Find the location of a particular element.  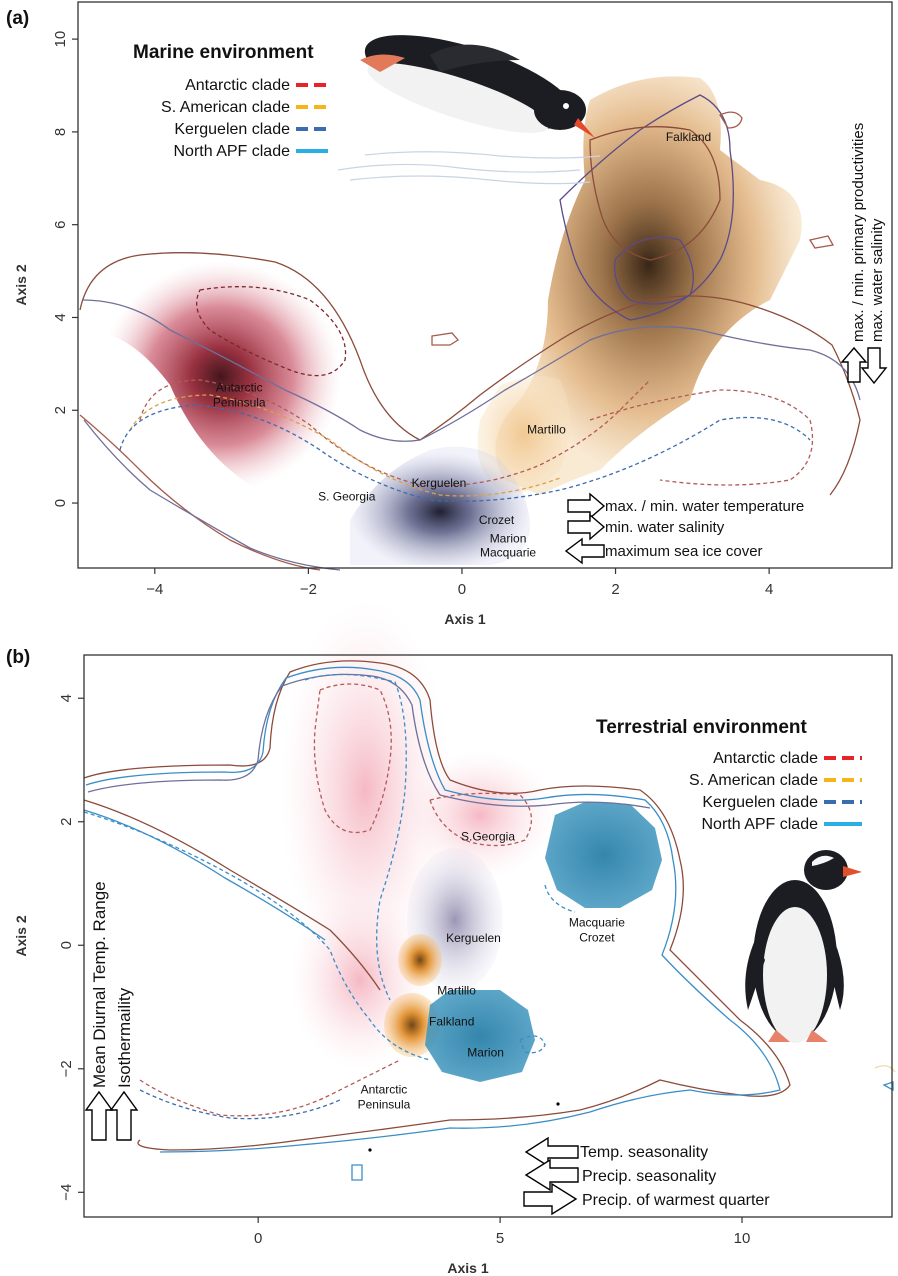

y-tick-label: 6 is located at coordinates (60, 225).